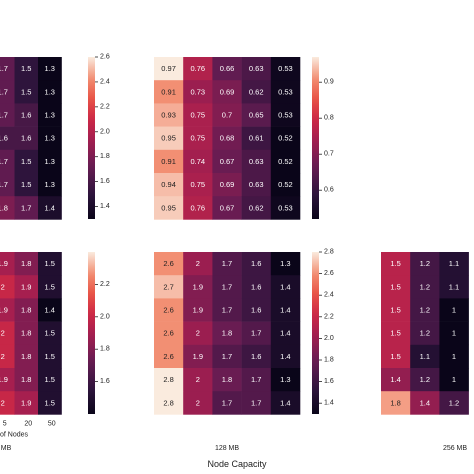 The width and height of the screenshot is (474, 474). What do you see at coordinates (285, 263) in the screenshot?
I see `cell-value-label: 1.3` at bounding box center [285, 263].